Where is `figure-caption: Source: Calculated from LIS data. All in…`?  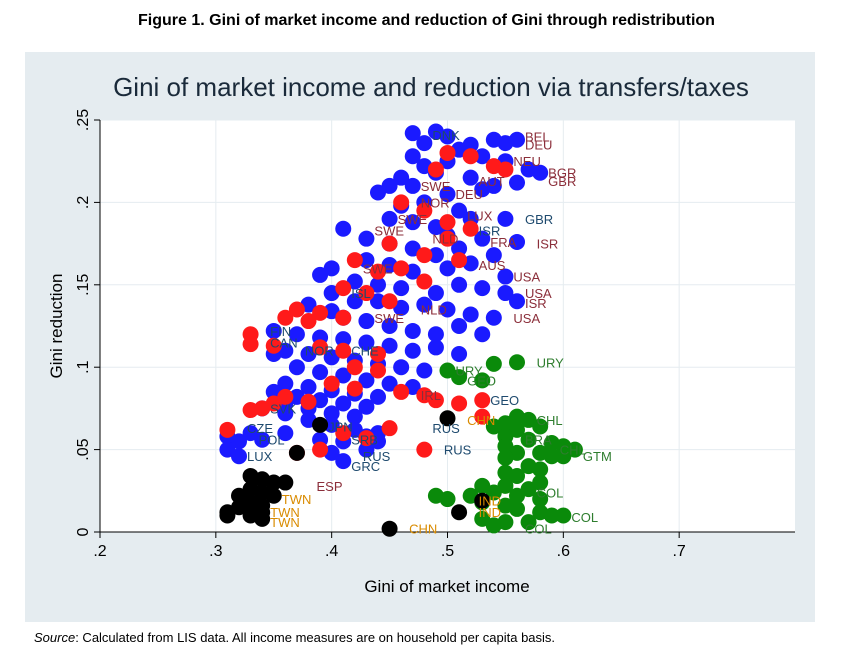
figure-caption: Source: Calculated from LIS data. All in… is located at coordinates (294, 637).